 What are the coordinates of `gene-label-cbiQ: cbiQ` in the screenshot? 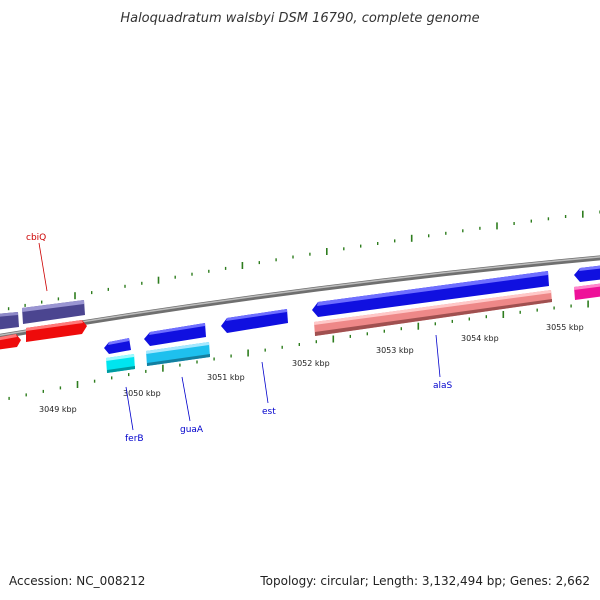 It's located at (36, 238).